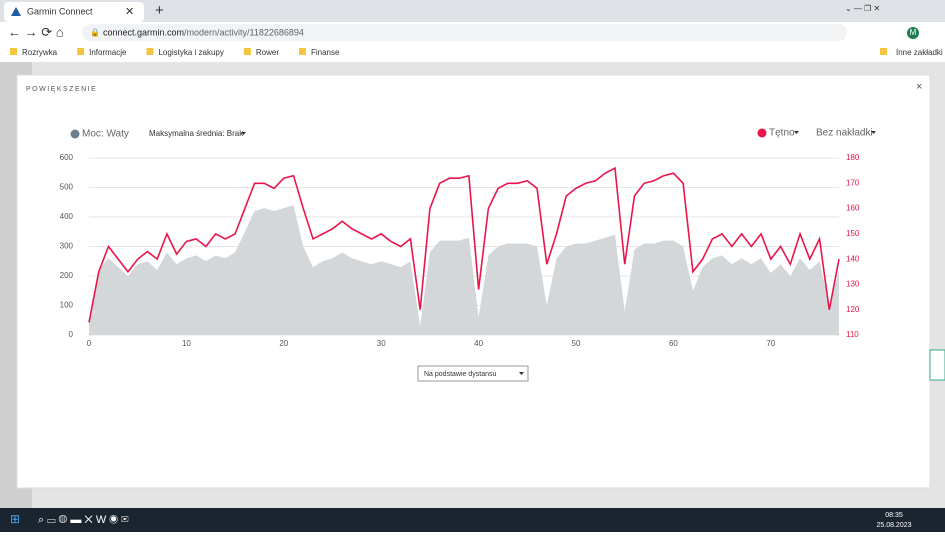 This screenshot has width=945, height=537. I want to click on x-tick-label: 60, so click(673, 343).